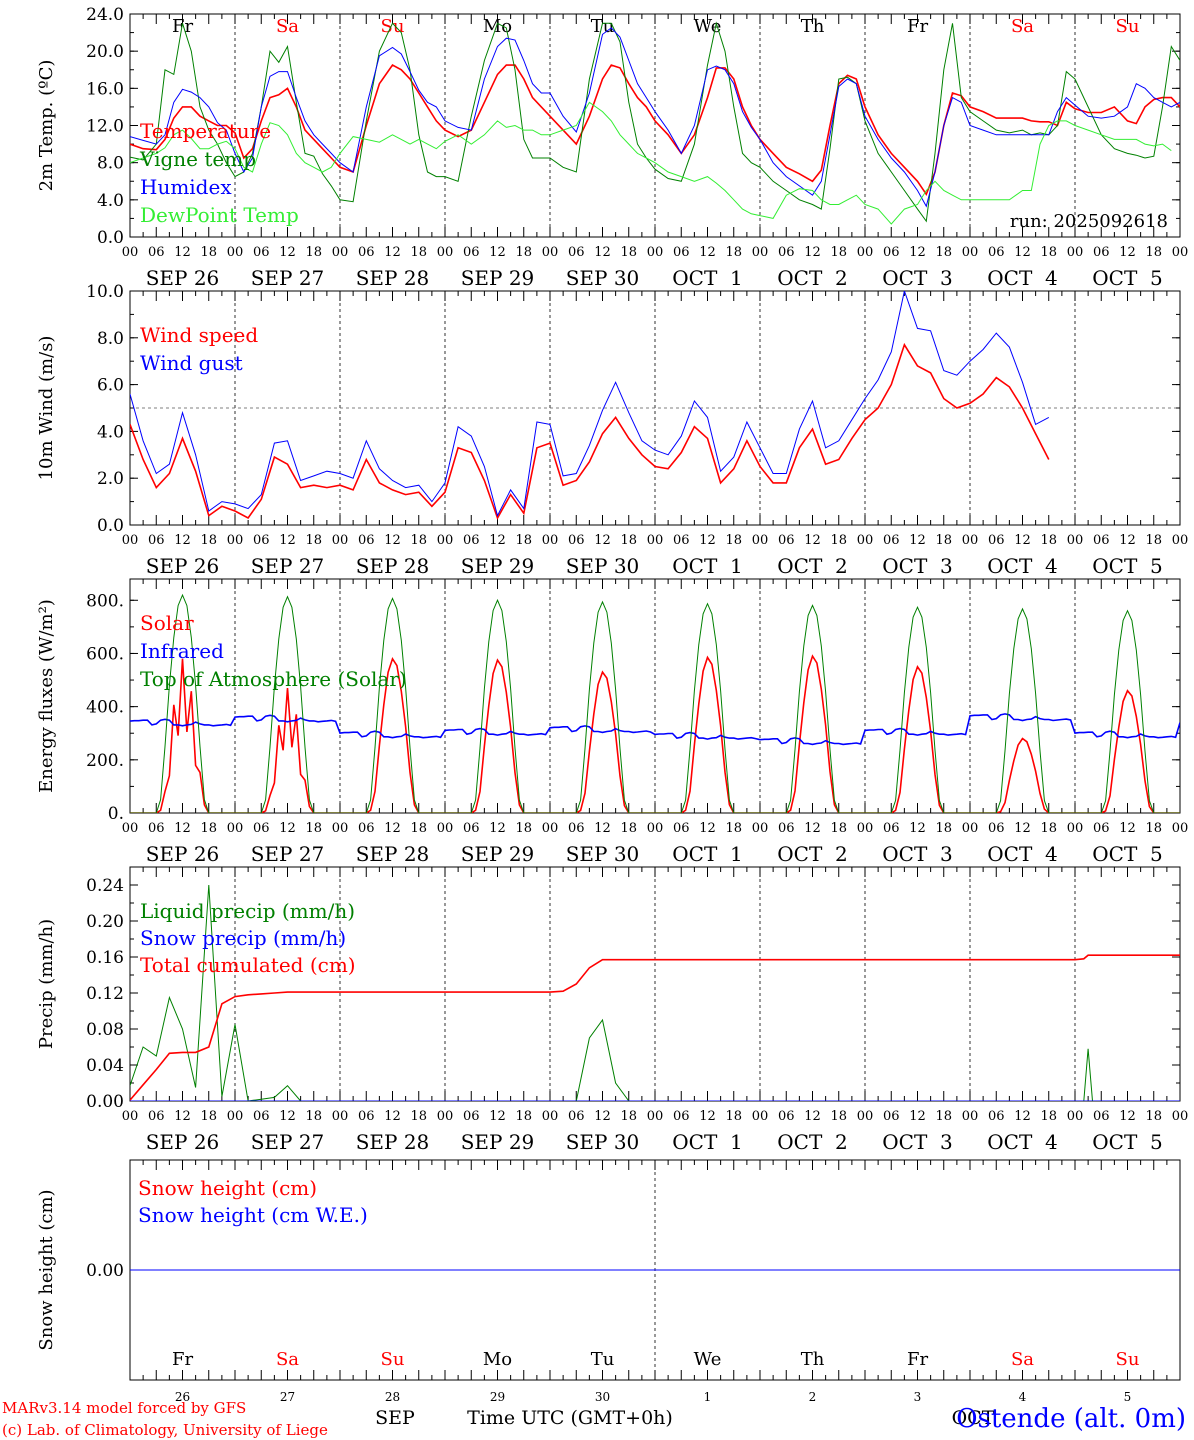 The width and height of the screenshot is (1194, 1440). What do you see at coordinates (590, 431) in the screenshot?
I see `series-line-wind-speed` at bounding box center [590, 431].